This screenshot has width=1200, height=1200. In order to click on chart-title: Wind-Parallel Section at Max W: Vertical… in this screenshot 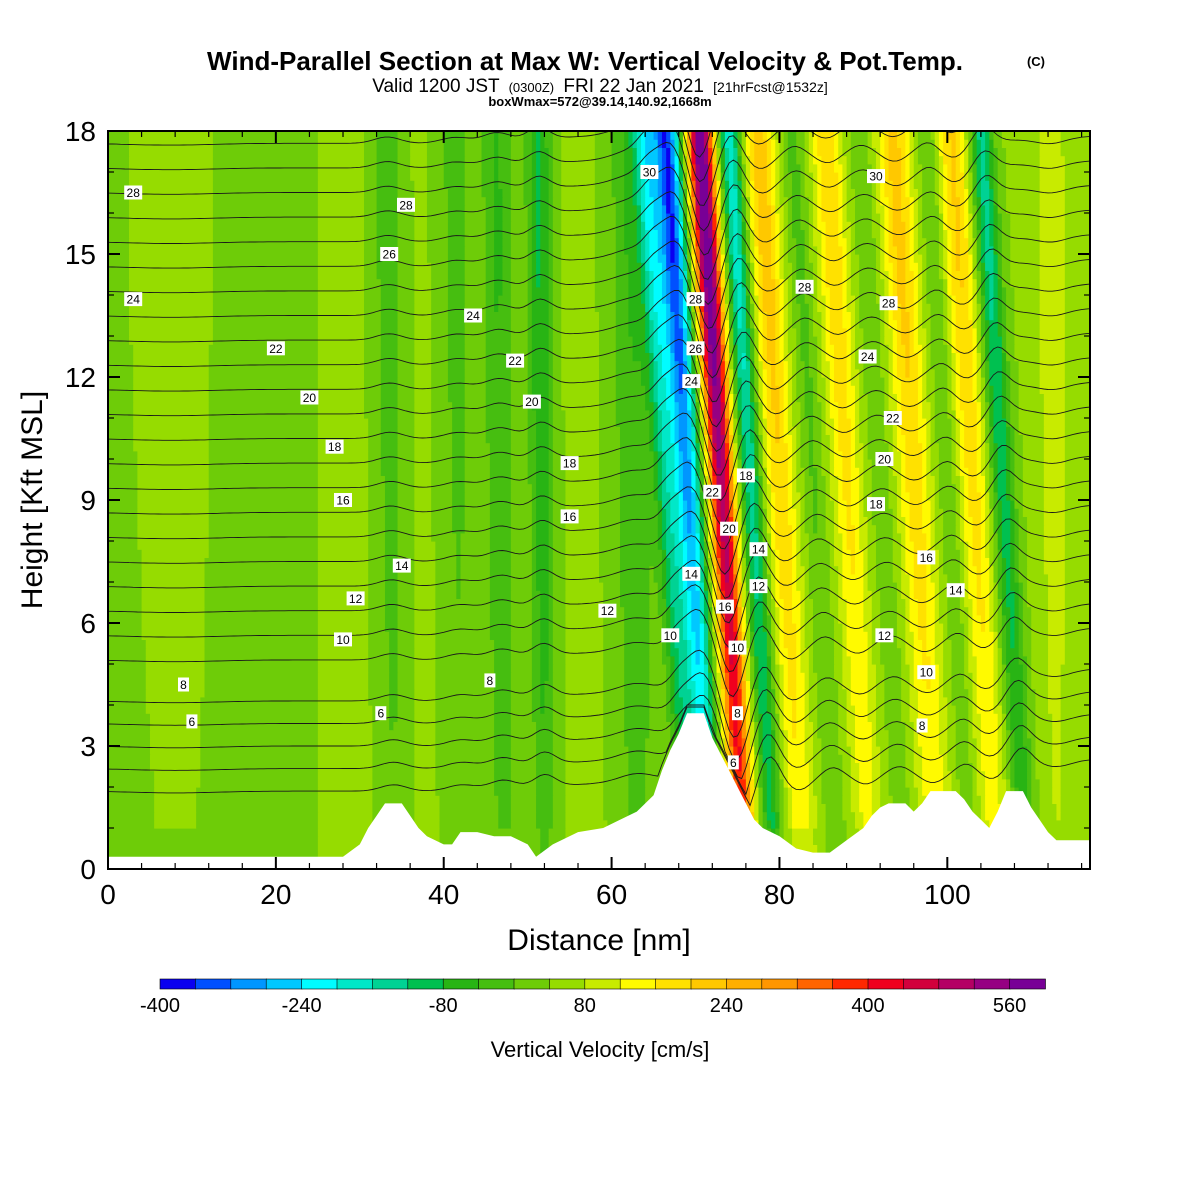, I will do `click(585, 61)`.